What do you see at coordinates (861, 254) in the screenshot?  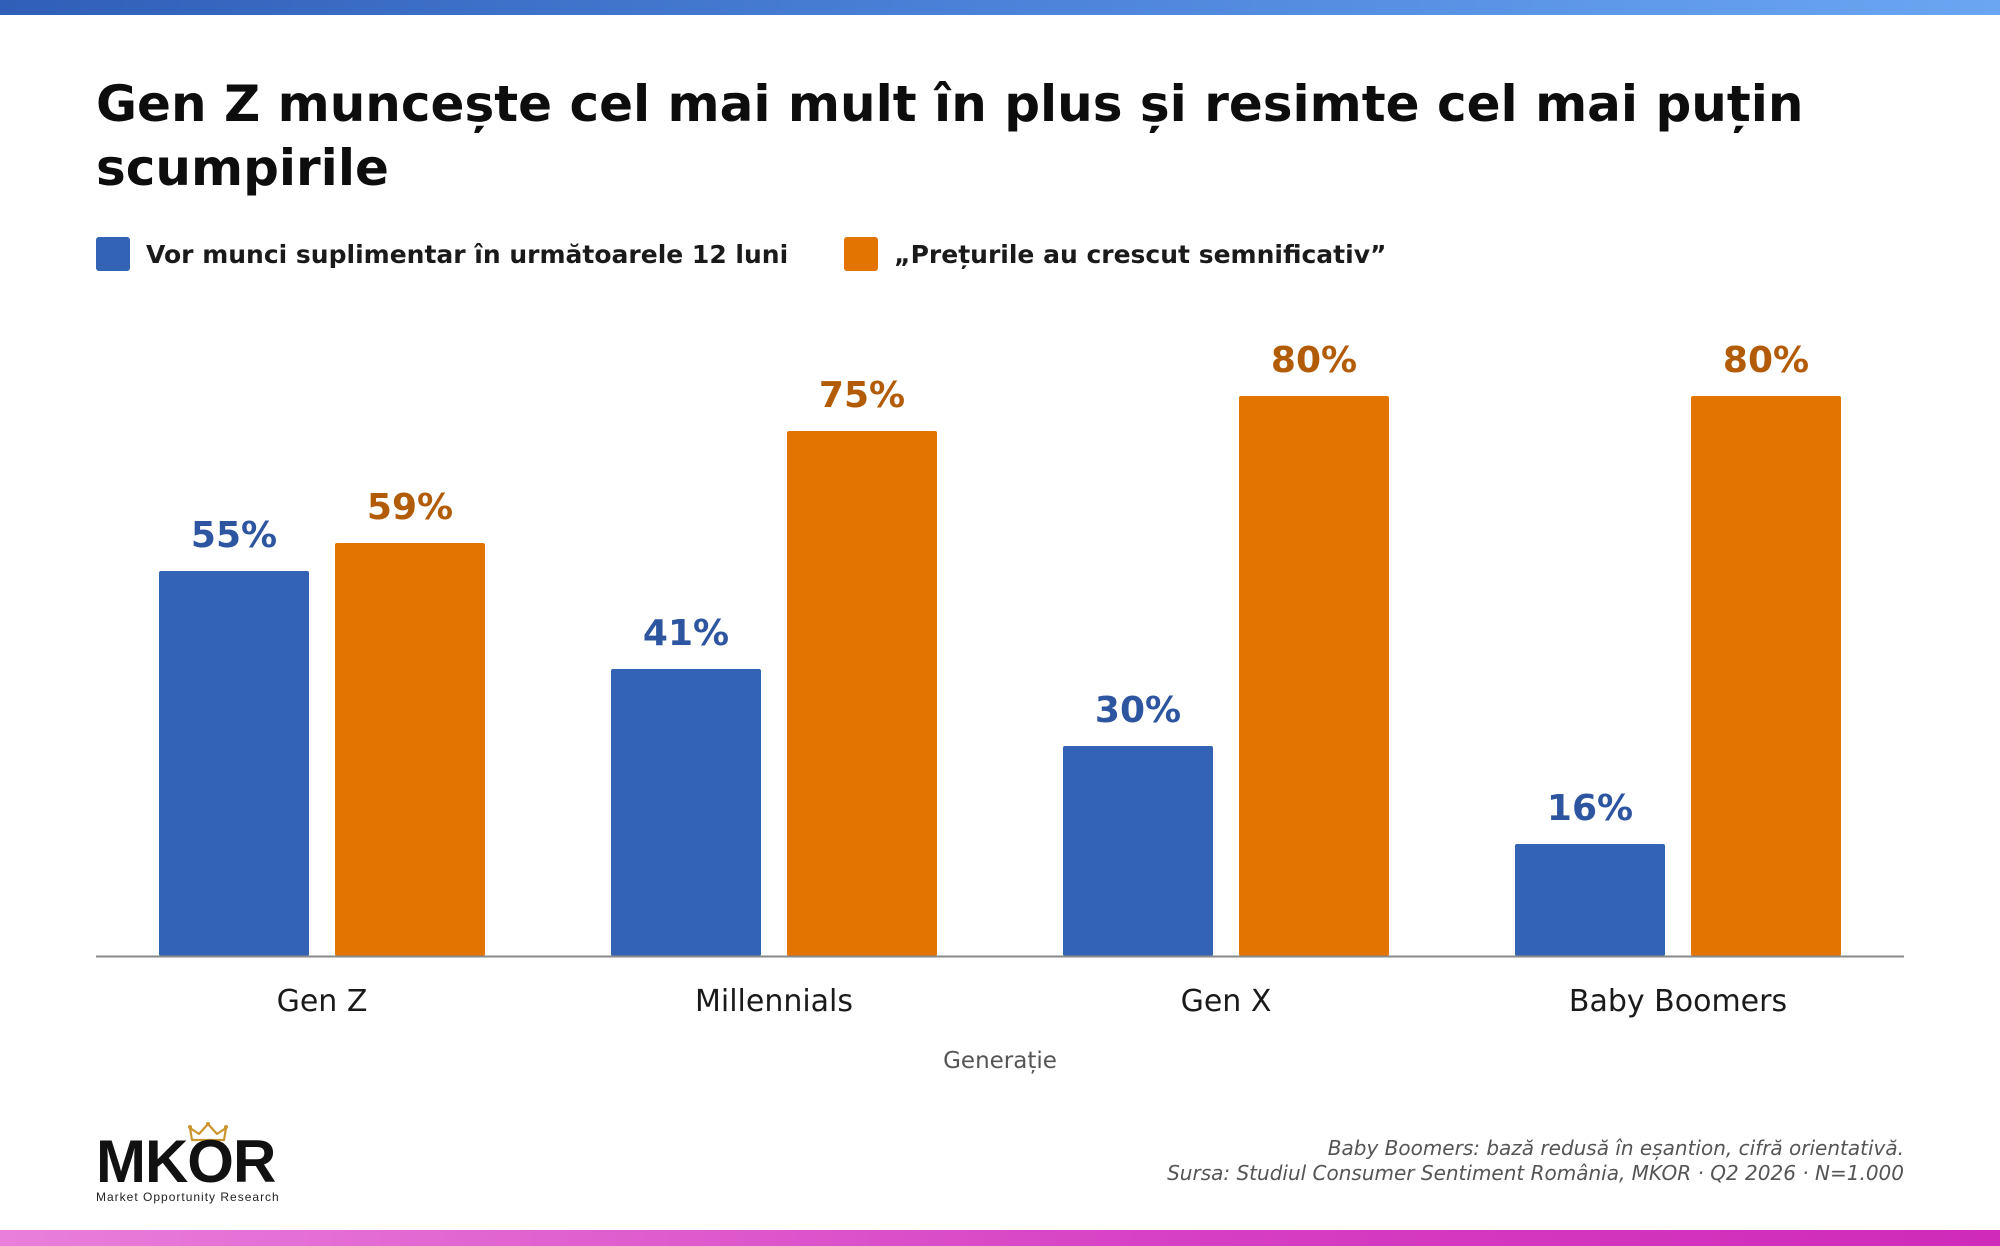 I see `legend-swatch-orange` at bounding box center [861, 254].